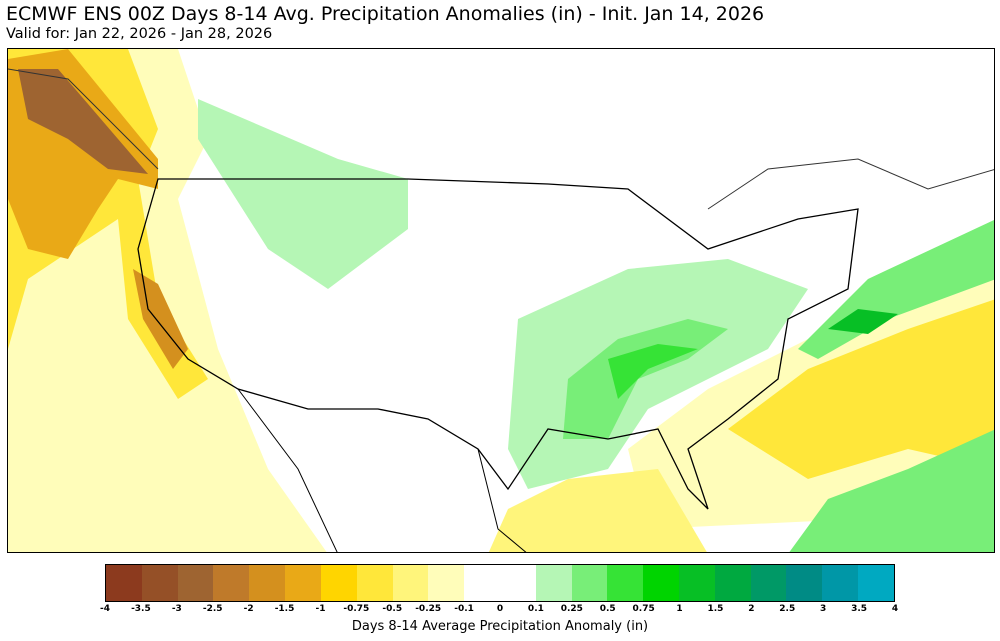 The height and width of the screenshot is (641, 1000). What do you see at coordinates (320, 609) in the screenshot?
I see `colorbar-tick-label: -1` at bounding box center [320, 609].